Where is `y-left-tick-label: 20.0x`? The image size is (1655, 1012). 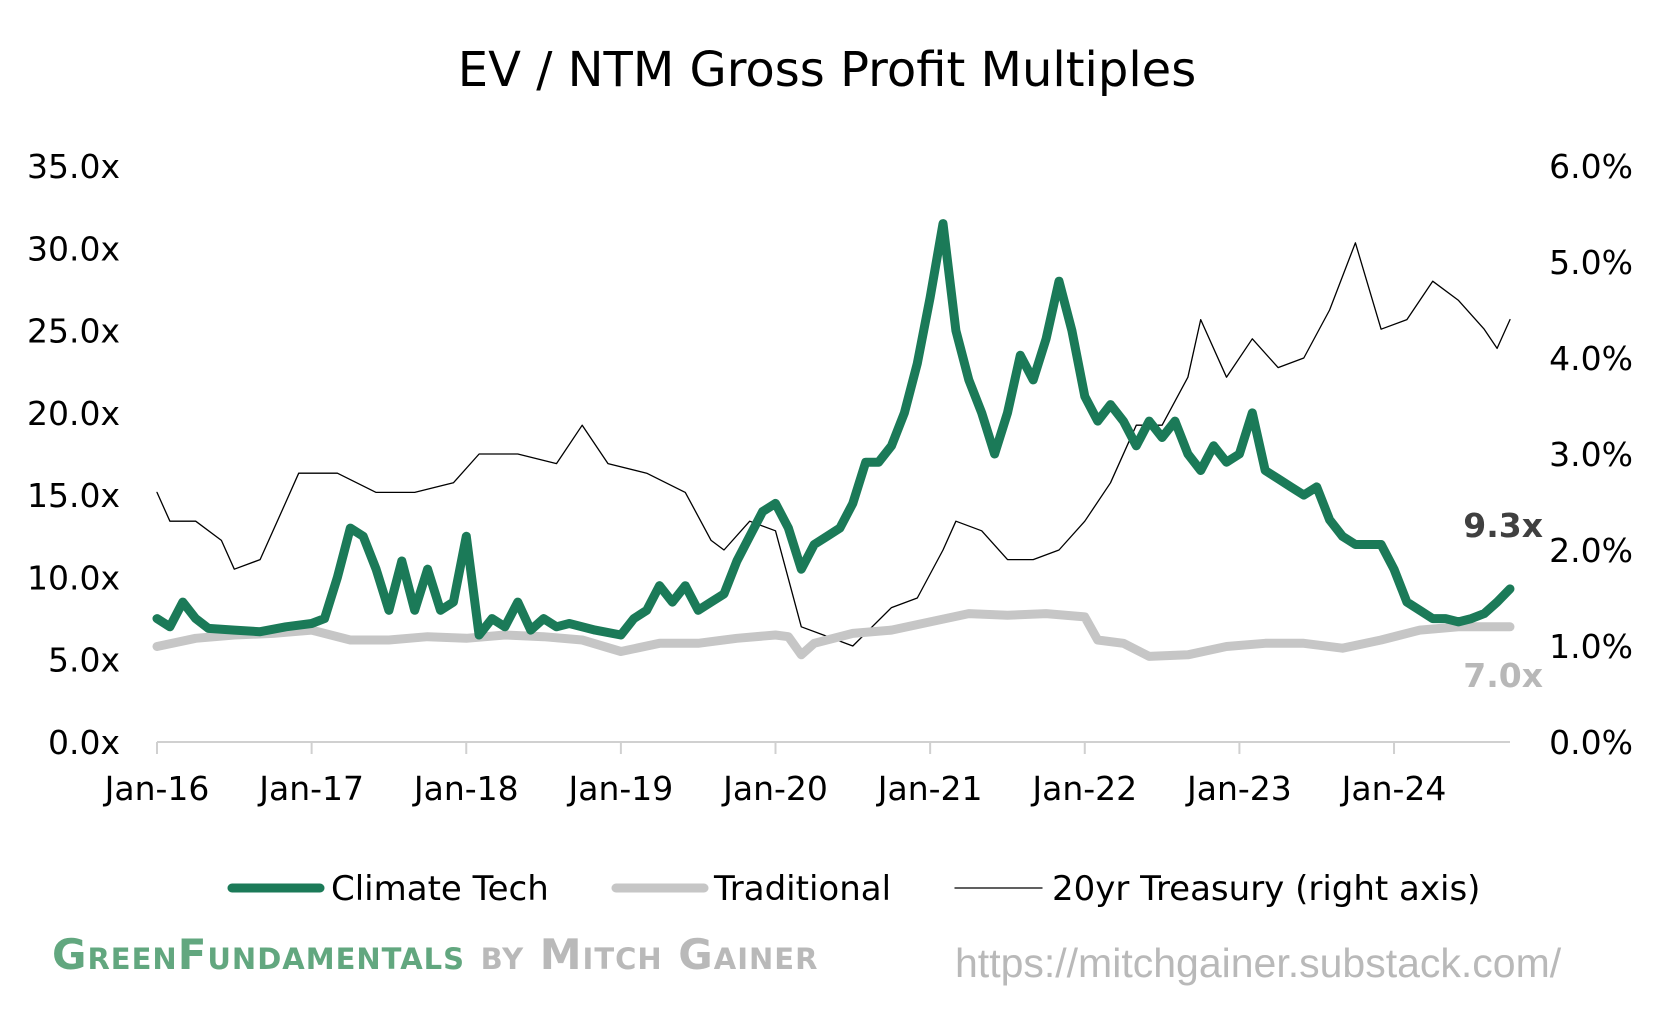 y-left-tick-label: 20.0x is located at coordinates (73, 413).